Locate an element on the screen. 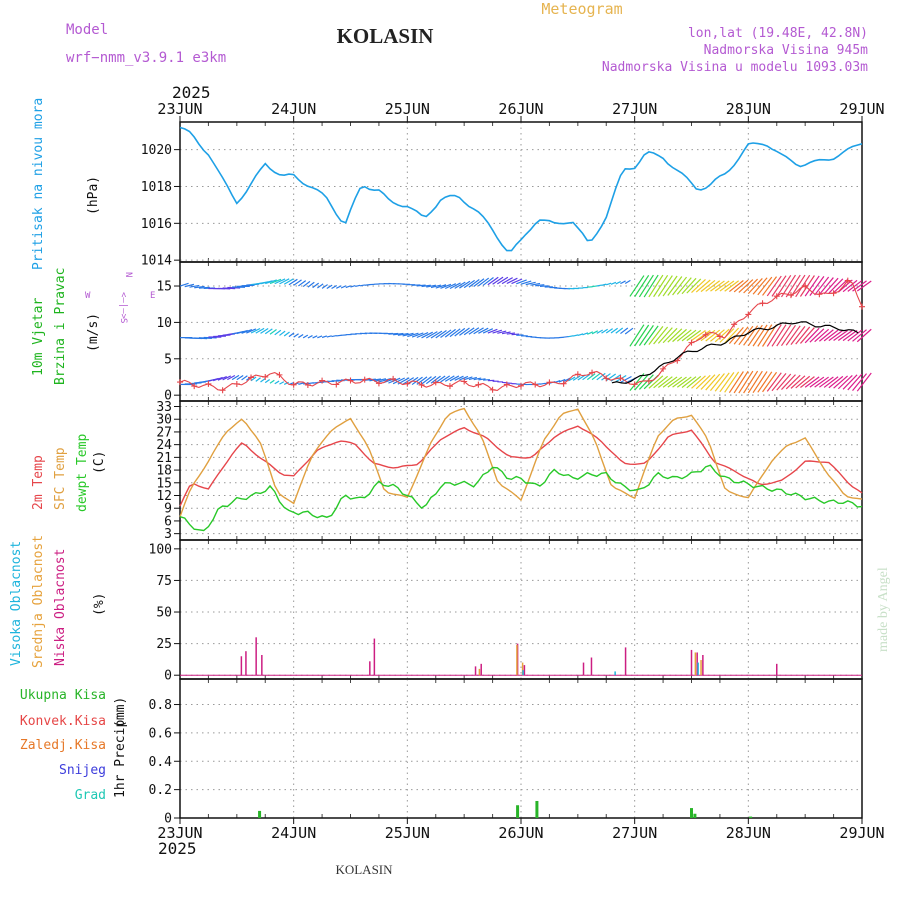 This screenshot has height=900, width=900. y-tick-label: 33 is located at coordinates (164, 407).